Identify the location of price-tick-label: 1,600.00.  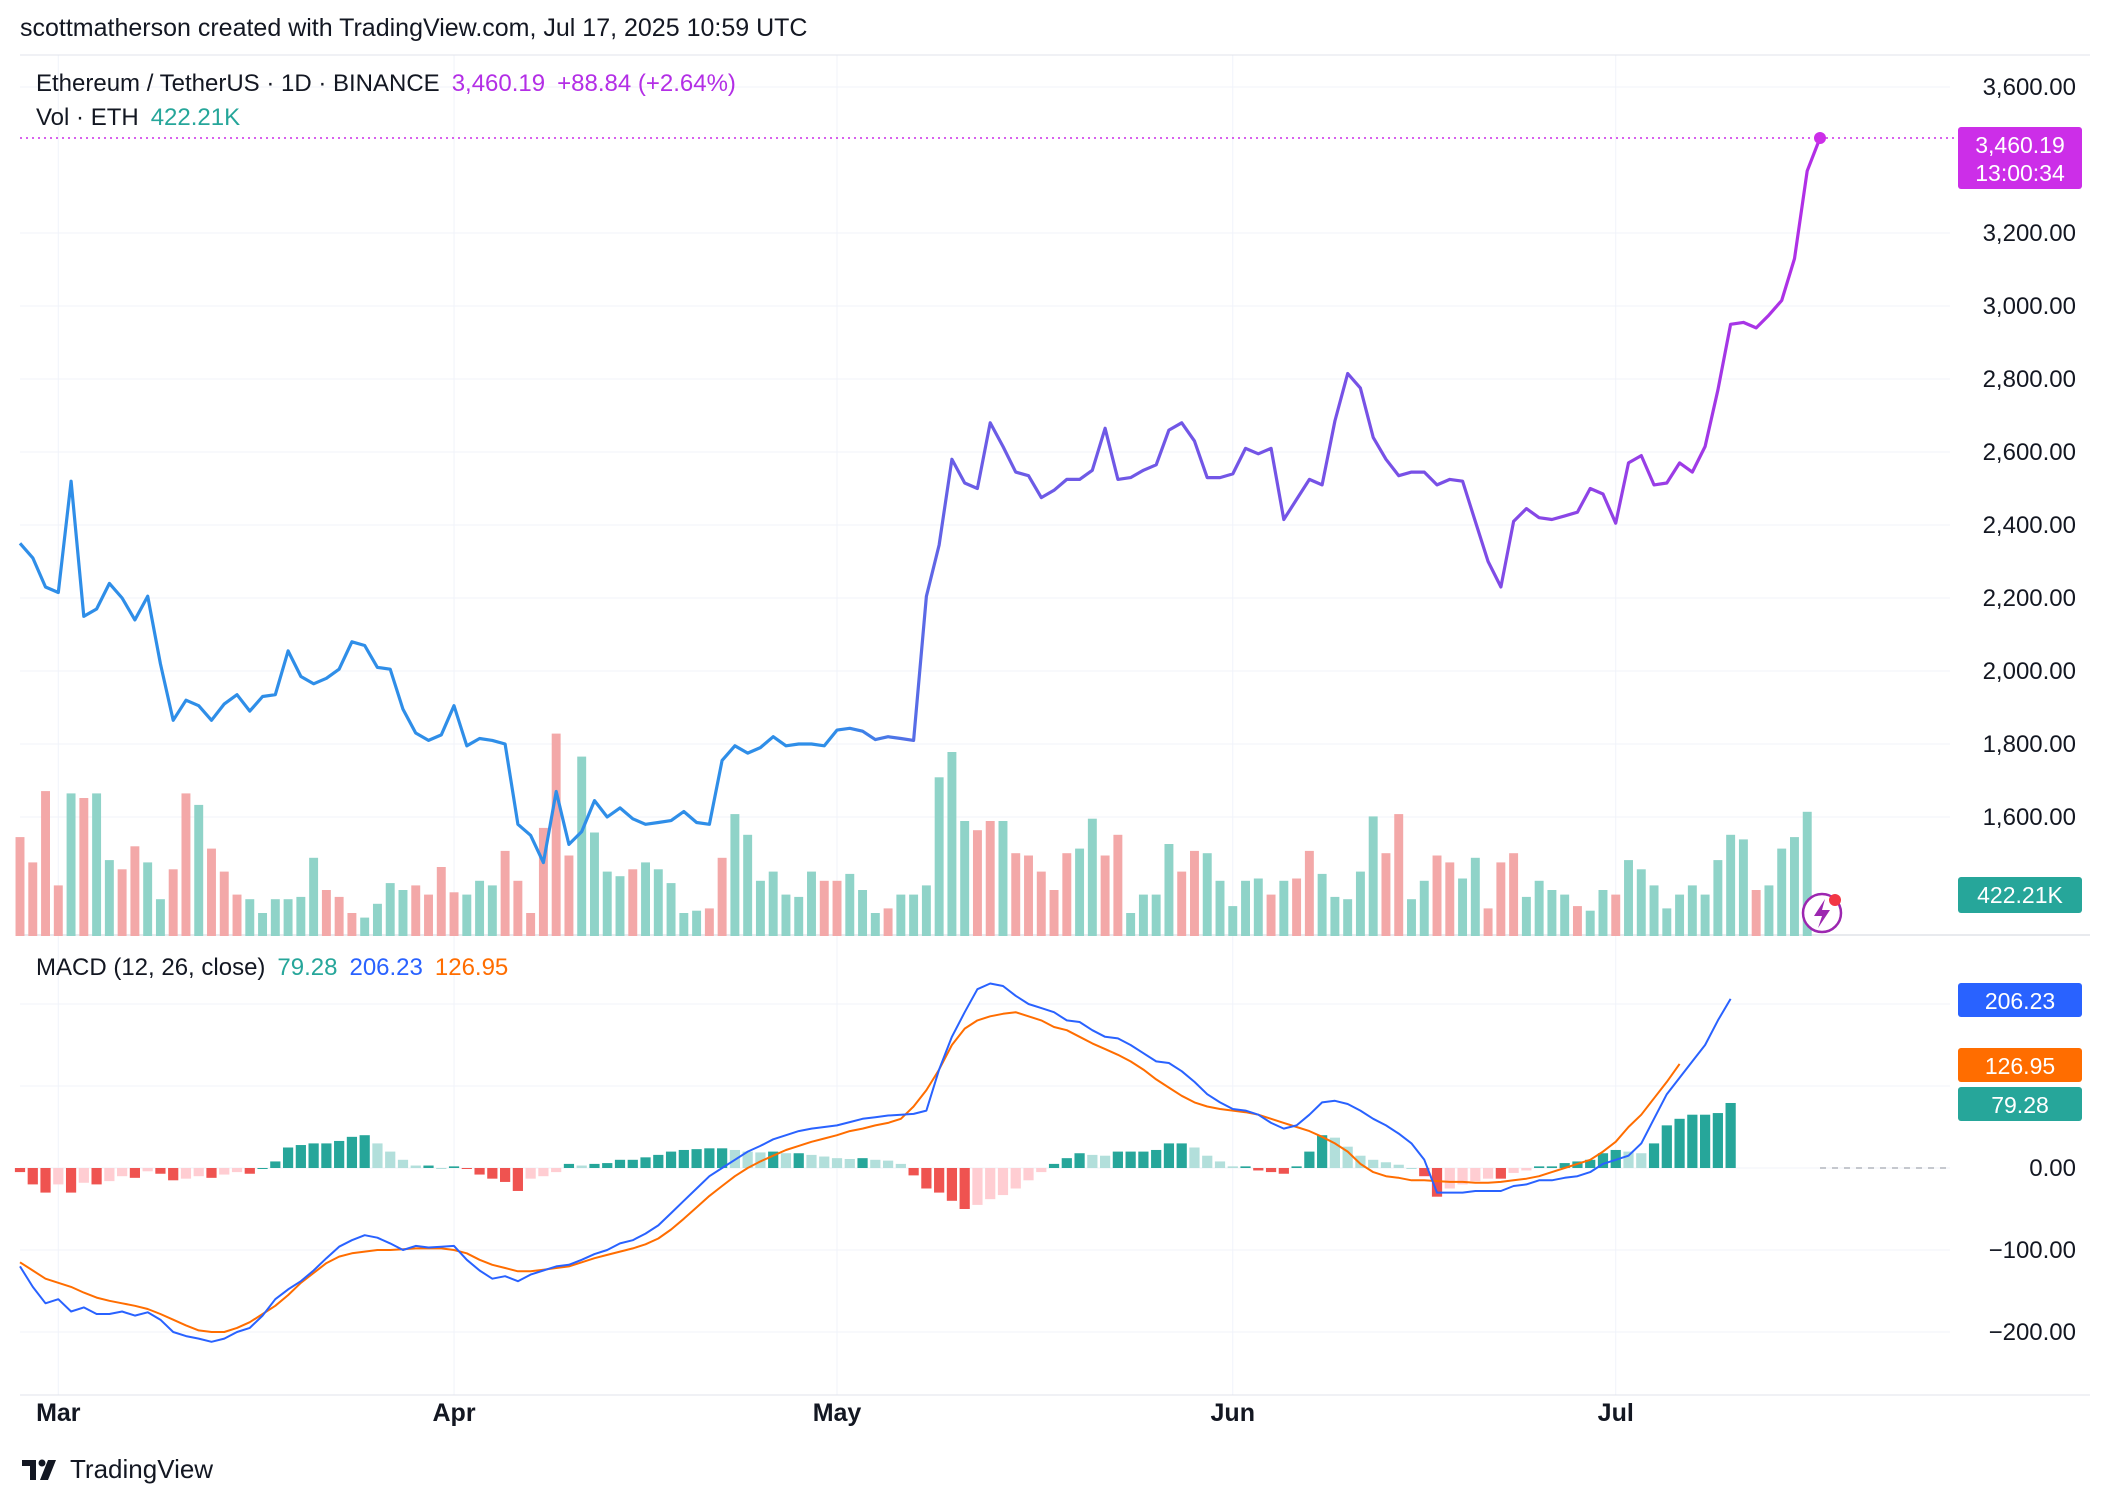
(2029, 817).